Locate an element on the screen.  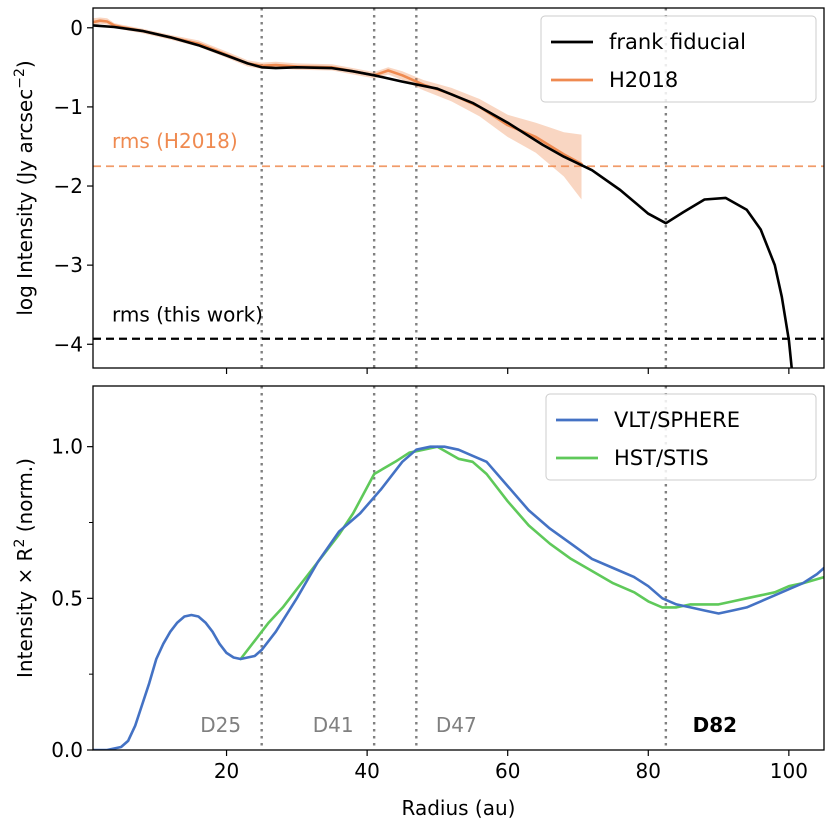
y-axis-label-sup: −2 is located at coordinates (20, 78).